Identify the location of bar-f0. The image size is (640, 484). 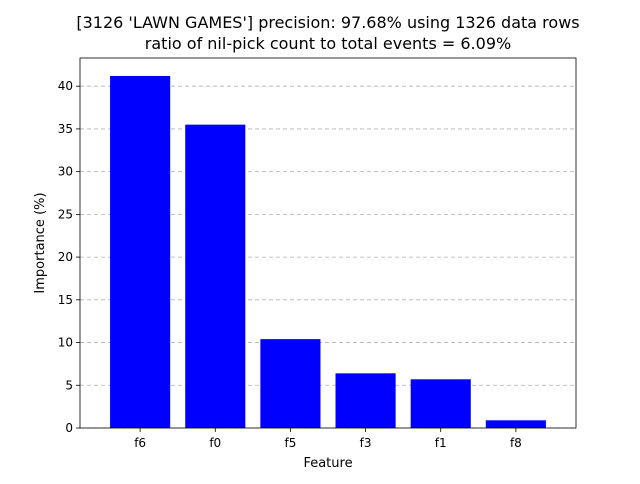
(215, 276).